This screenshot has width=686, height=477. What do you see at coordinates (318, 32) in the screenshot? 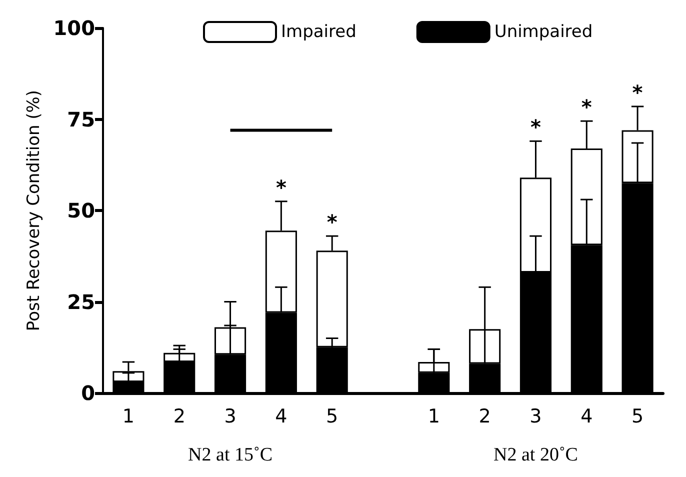
I see `legend-label: Impaired` at bounding box center [318, 32].